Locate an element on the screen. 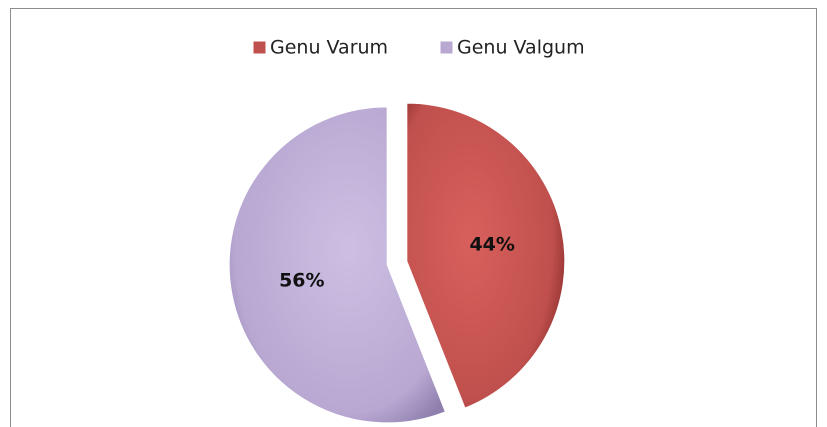 The image size is (827, 427). data-label: 44% is located at coordinates (491, 244).